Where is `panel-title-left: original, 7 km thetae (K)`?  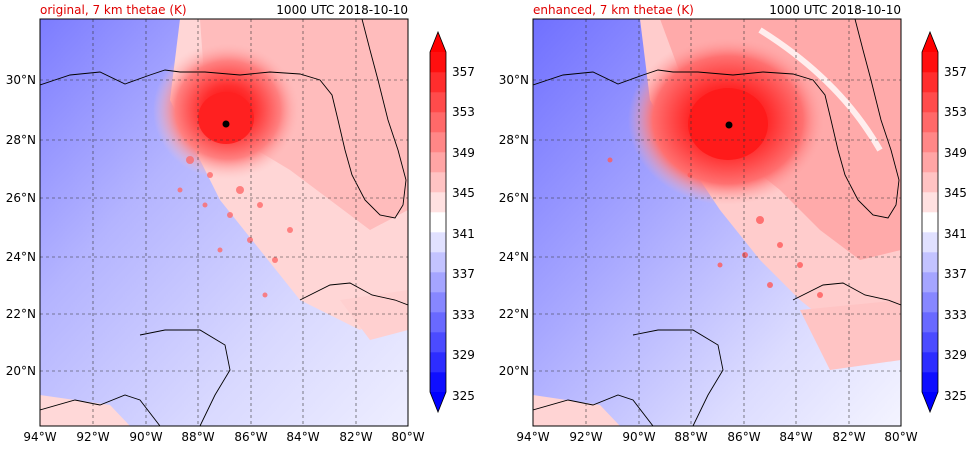
panel-title-left: original, 7 km thetae (K) is located at coordinates (113, 10).